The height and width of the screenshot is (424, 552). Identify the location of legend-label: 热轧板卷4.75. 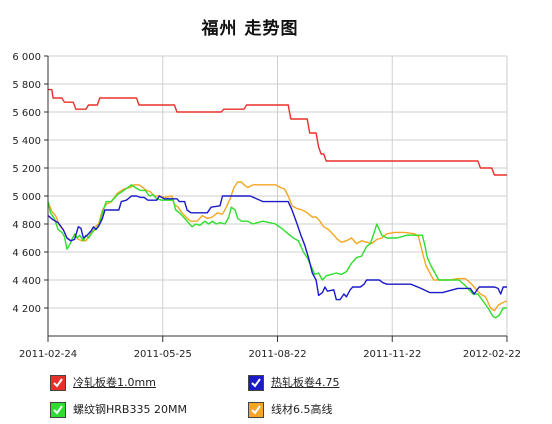
(305, 382).